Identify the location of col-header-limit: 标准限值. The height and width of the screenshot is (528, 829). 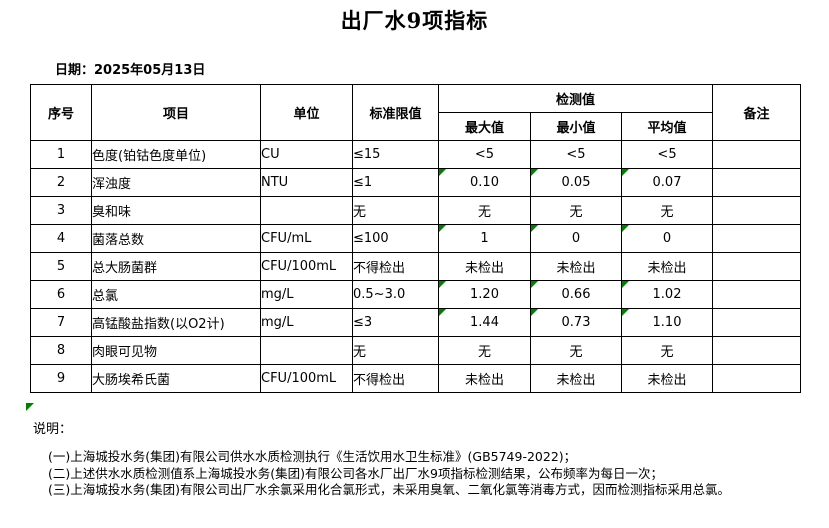
(395, 112).